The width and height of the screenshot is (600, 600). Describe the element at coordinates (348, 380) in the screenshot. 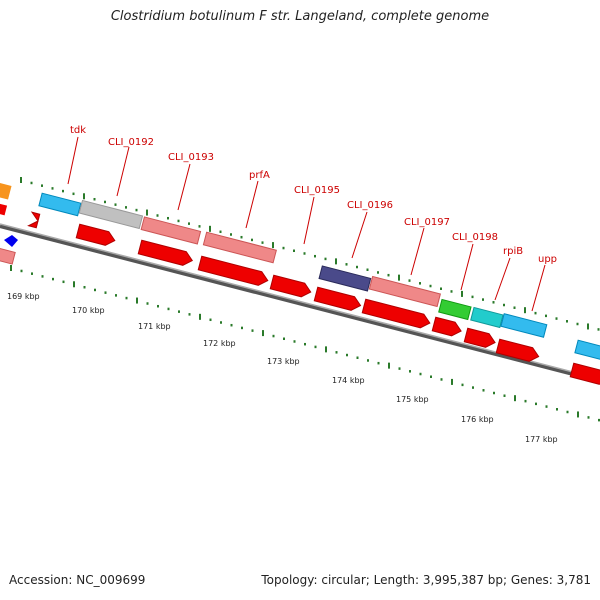

I see `scale-label-174: 174 kbp` at that location.